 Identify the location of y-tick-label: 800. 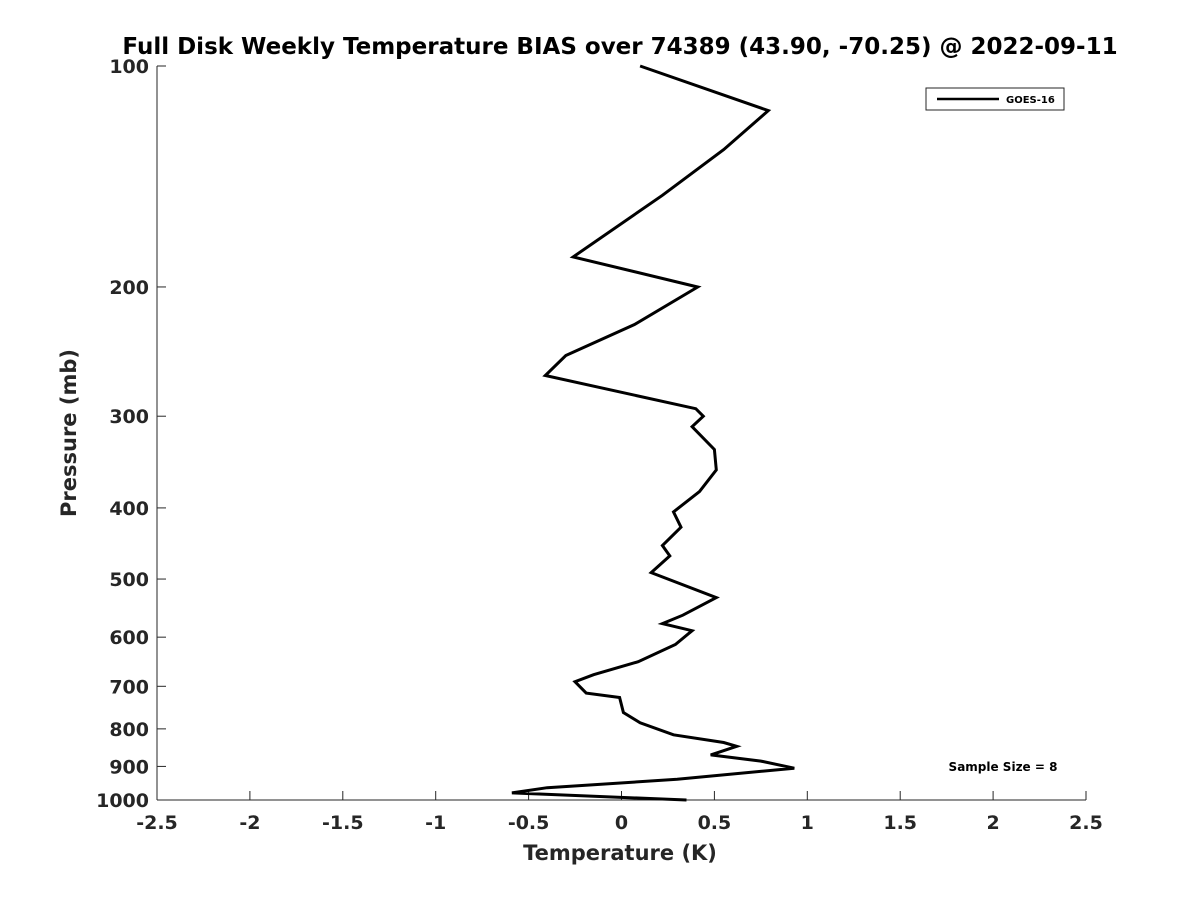
(129, 730).